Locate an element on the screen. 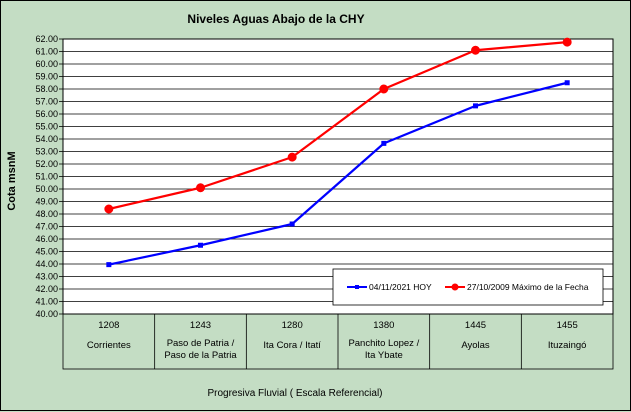  y-tick-label: 51.00 is located at coordinates (46, 177).